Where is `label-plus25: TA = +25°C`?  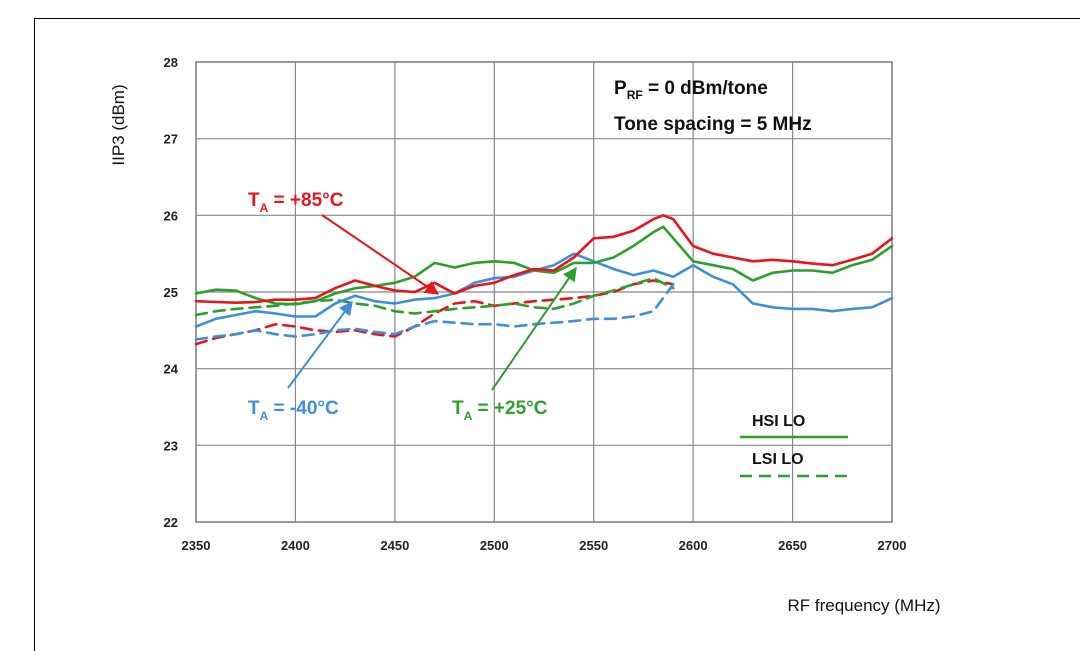
label-plus25: TA = +25°C is located at coordinates (500, 410).